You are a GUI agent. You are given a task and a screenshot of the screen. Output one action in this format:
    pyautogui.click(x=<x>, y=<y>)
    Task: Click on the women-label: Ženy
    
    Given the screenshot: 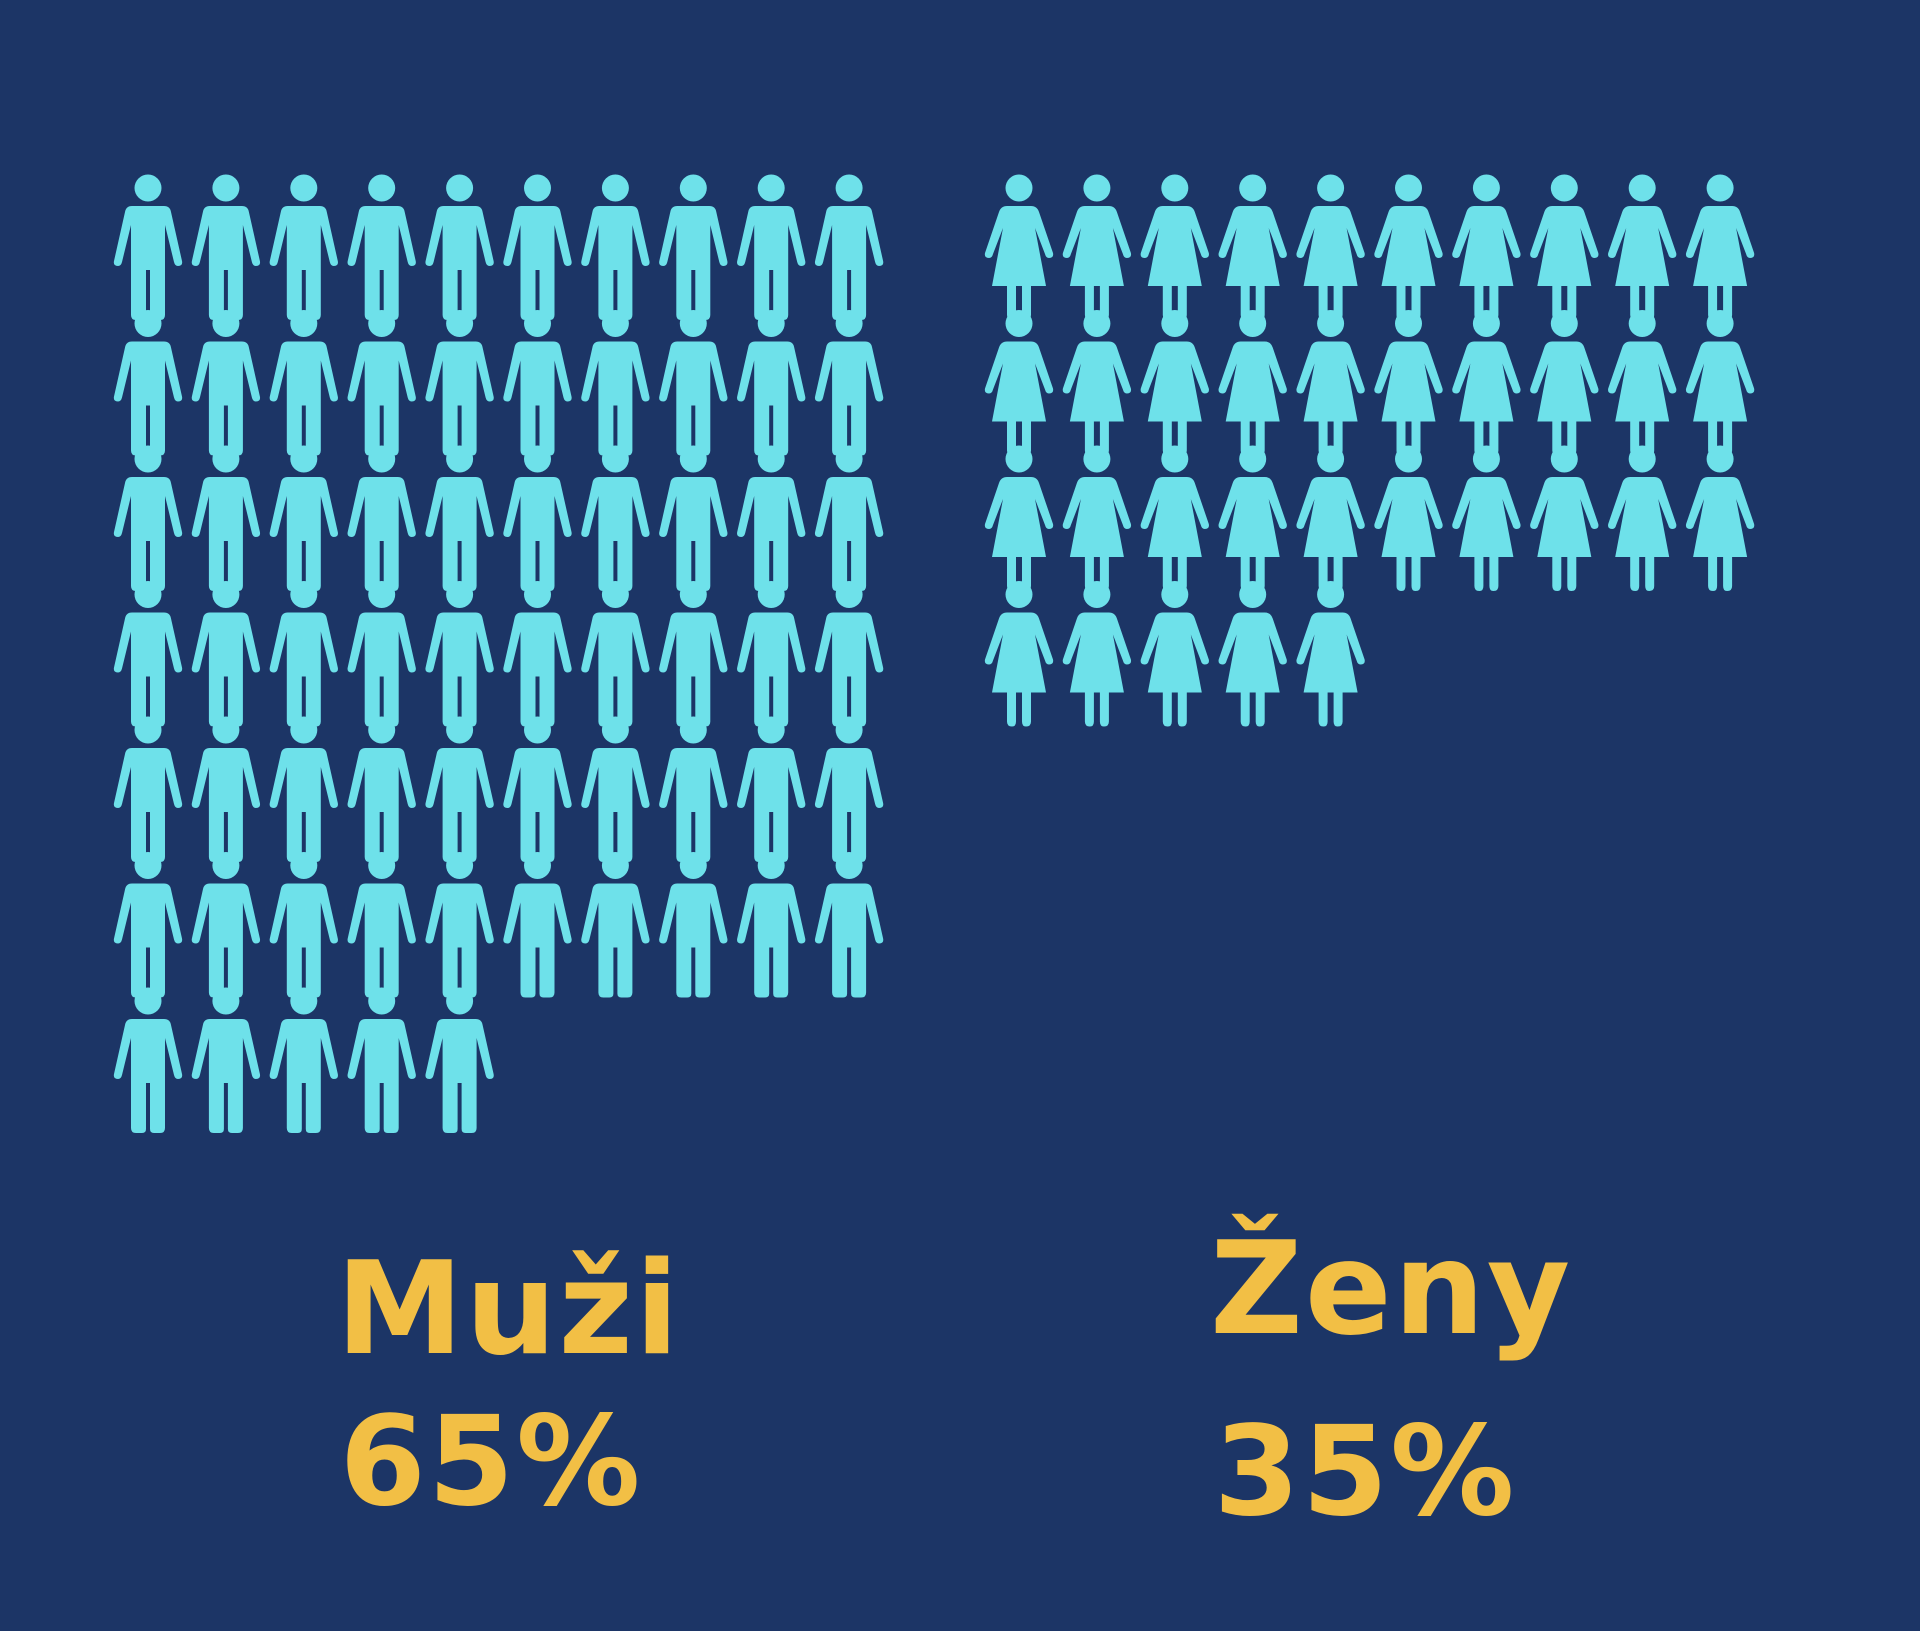 What is the action you would take?
    pyautogui.click(x=1391, y=1289)
    